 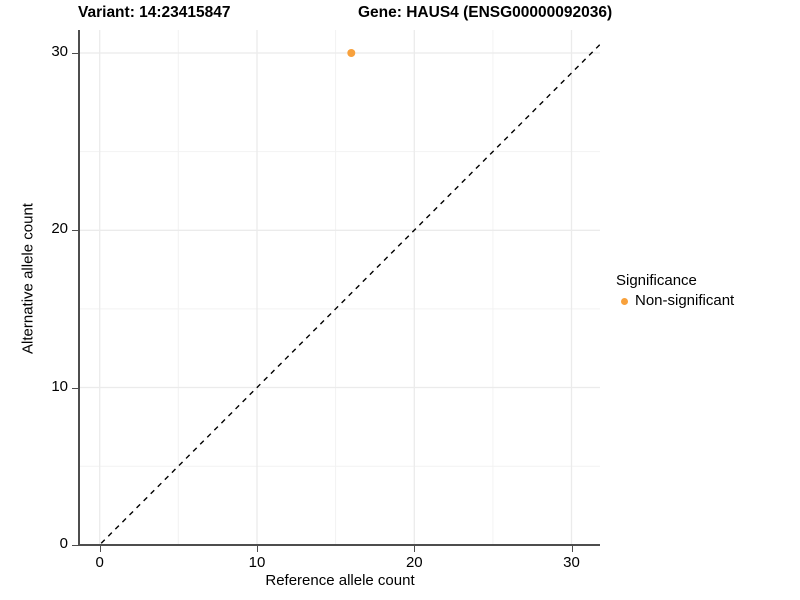 What do you see at coordinates (340, 580) in the screenshot?
I see `x-axis-label: Reference allele count` at bounding box center [340, 580].